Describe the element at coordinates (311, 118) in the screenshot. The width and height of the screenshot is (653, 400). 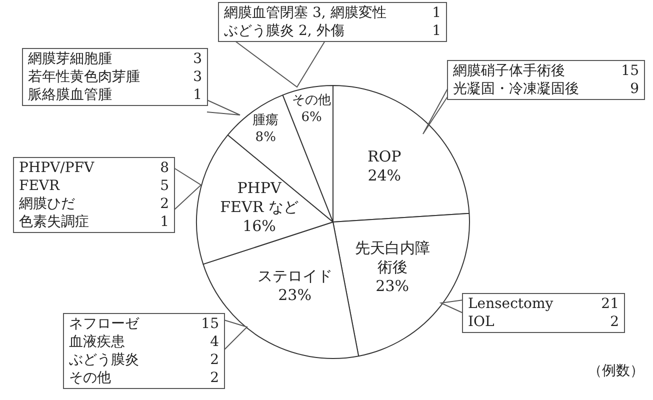
I see `data-label: 6%` at that location.